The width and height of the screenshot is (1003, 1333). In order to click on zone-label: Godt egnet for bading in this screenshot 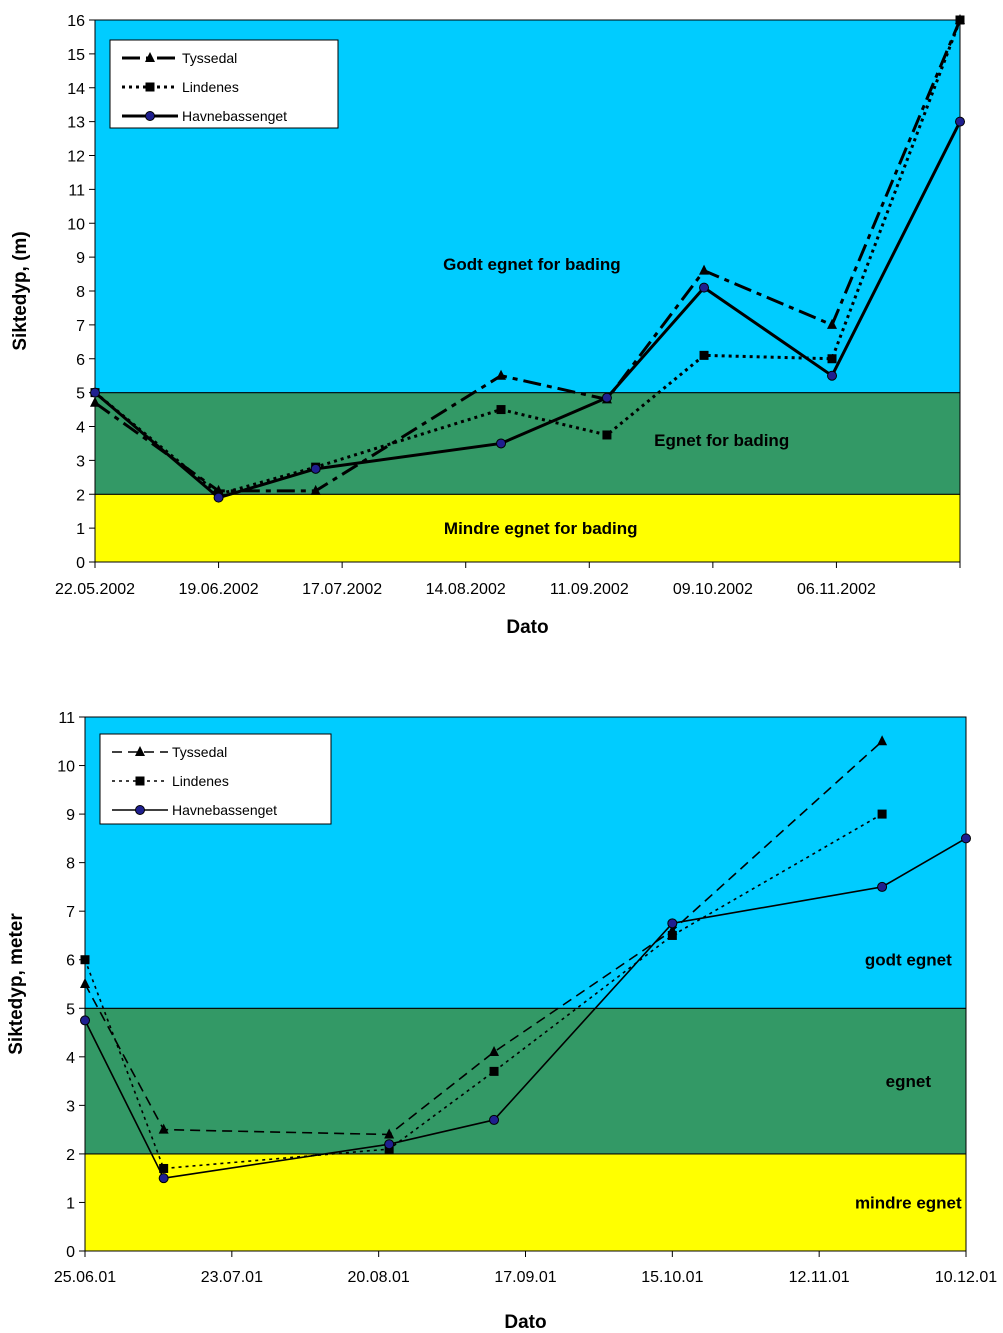, I will do `click(532, 264)`.